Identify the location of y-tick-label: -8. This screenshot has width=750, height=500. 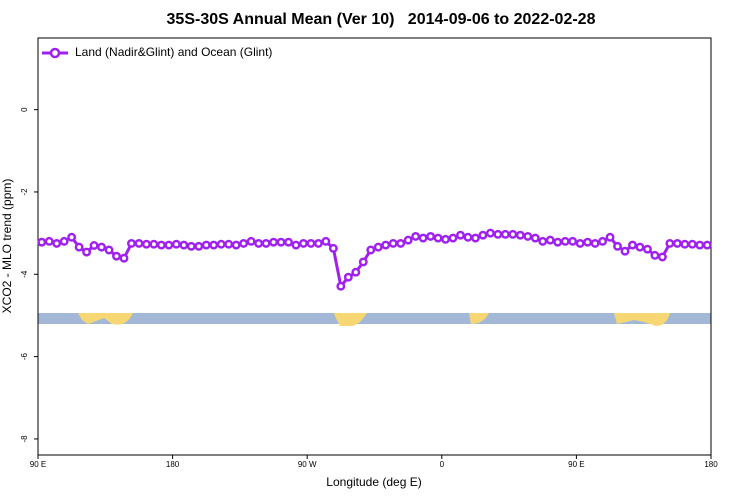
(24, 439).